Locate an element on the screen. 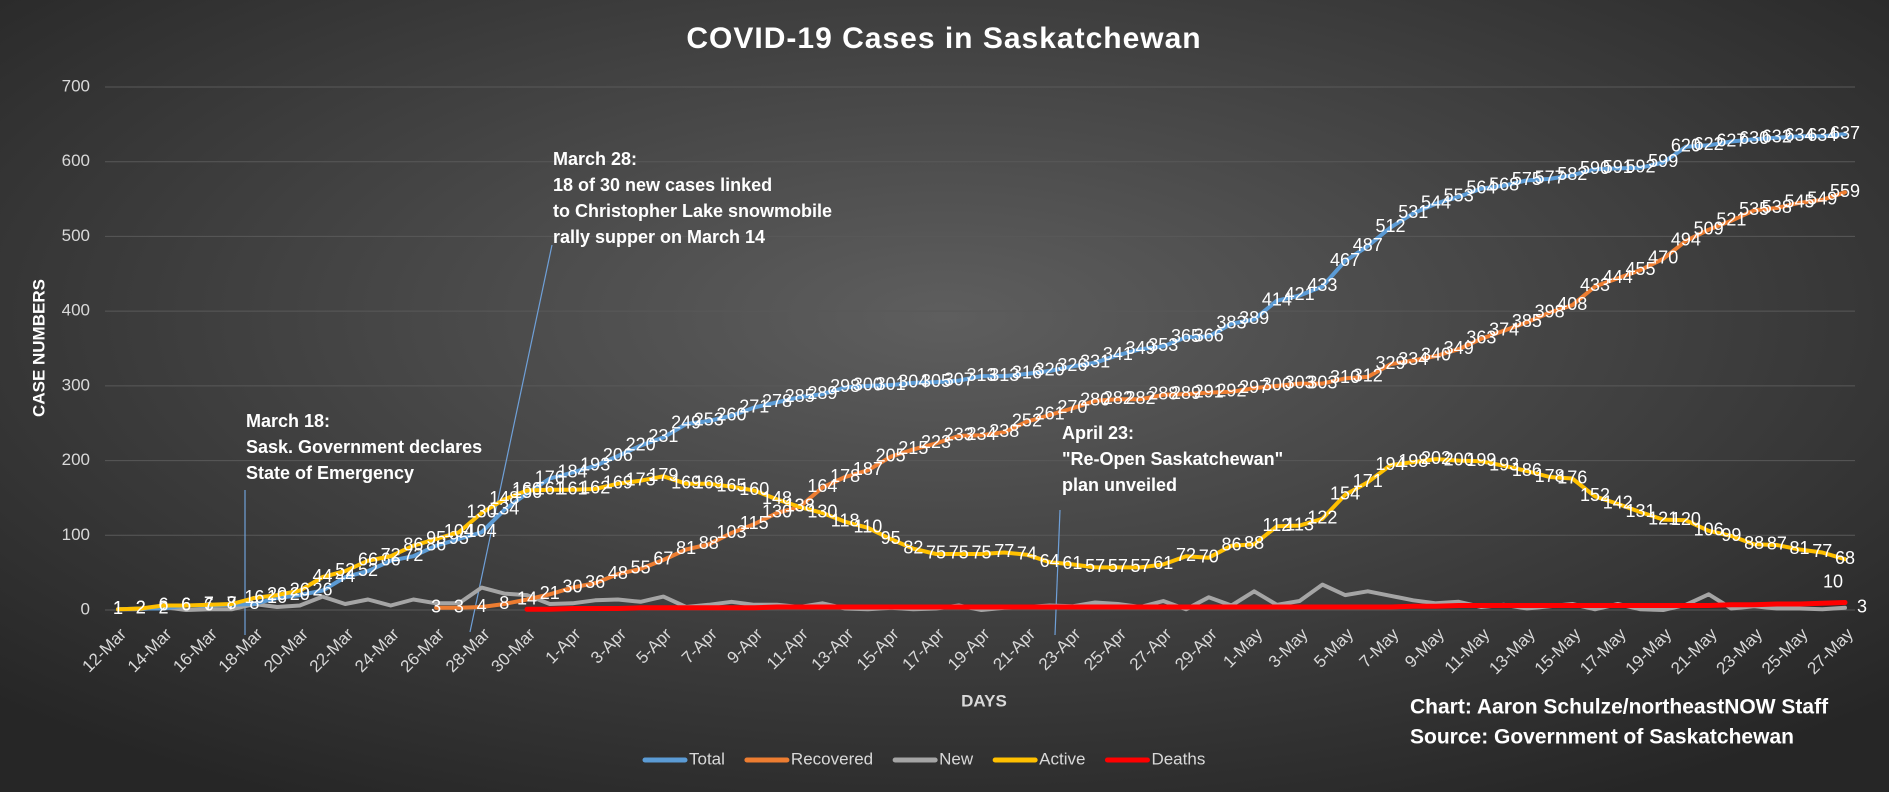 The height and width of the screenshot is (792, 1889). annotation: plan unveiled is located at coordinates (1119, 485).